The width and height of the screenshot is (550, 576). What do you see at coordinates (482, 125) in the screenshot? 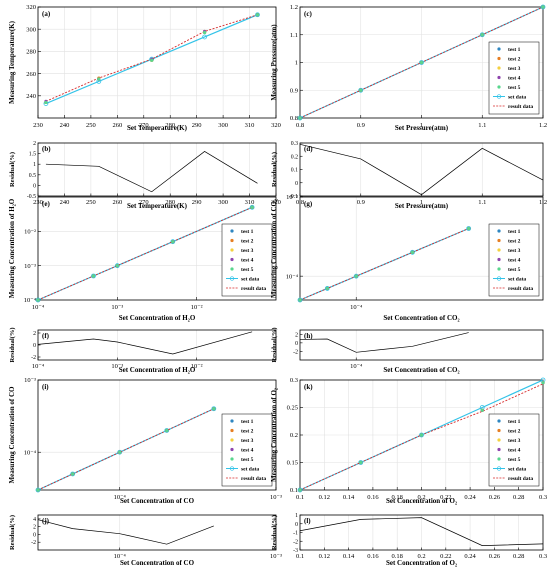
I see `x-tick-label: 1.1` at bounding box center [482, 125].